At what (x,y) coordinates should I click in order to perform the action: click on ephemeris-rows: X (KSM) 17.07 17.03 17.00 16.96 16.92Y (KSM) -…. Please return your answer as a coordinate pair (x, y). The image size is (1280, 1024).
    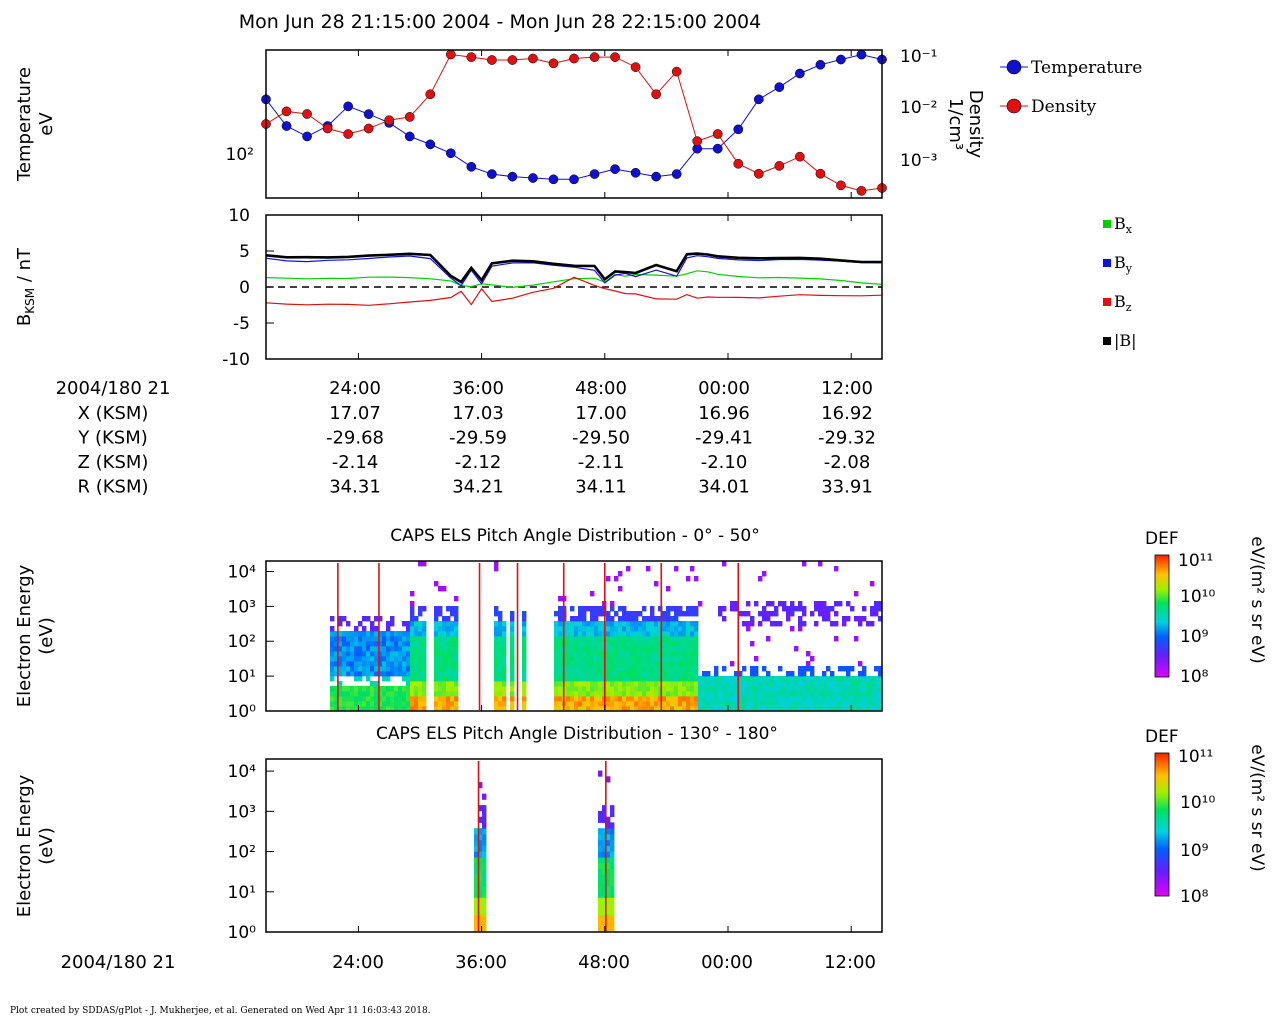
    Looking at the image, I should click on (476, 450).